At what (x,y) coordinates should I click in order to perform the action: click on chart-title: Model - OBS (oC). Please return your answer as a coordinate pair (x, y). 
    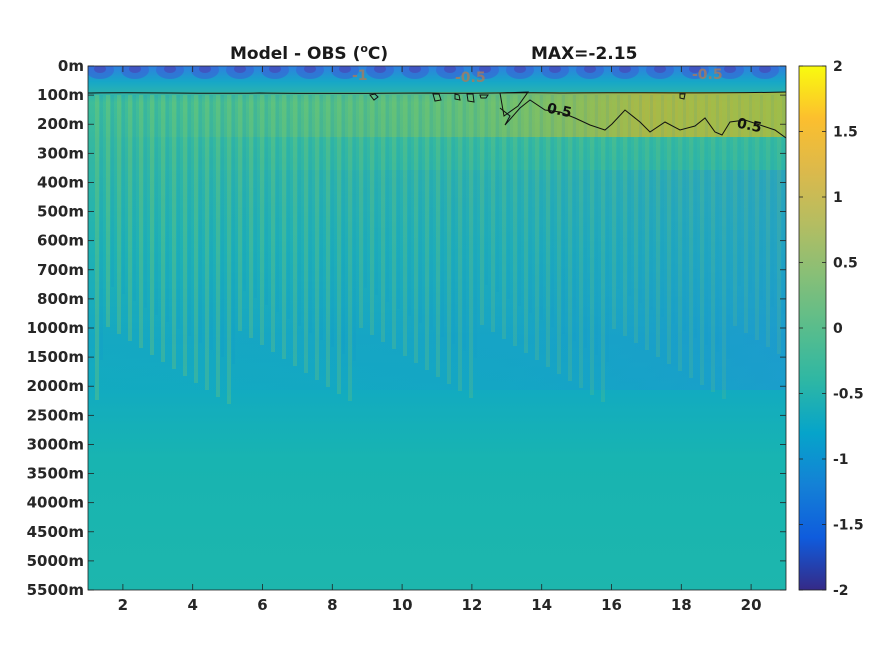
    Looking at the image, I should click on (309, 53).